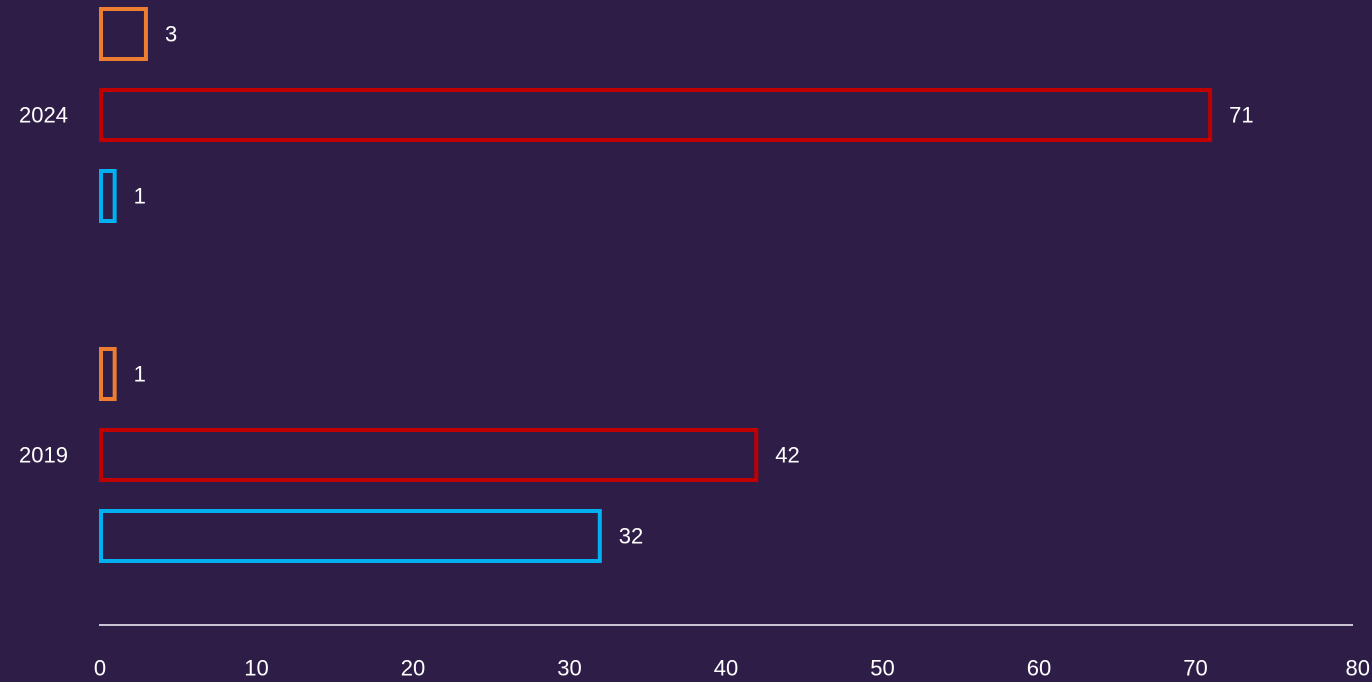  Describe the element at coordinates (140, 196) in the screenshot. I see `data-label-2024-series-3: 1` at that location.